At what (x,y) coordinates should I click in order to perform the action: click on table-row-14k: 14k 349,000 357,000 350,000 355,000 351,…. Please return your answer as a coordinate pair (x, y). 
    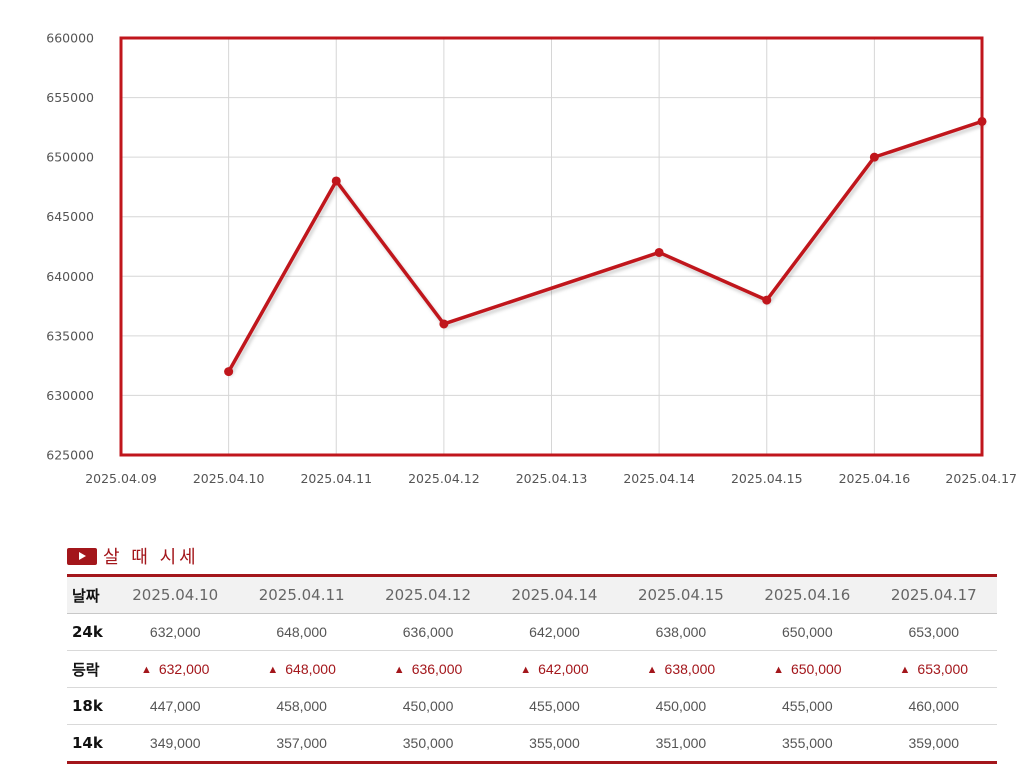
    Looking at the image, I should click on (532, 744).